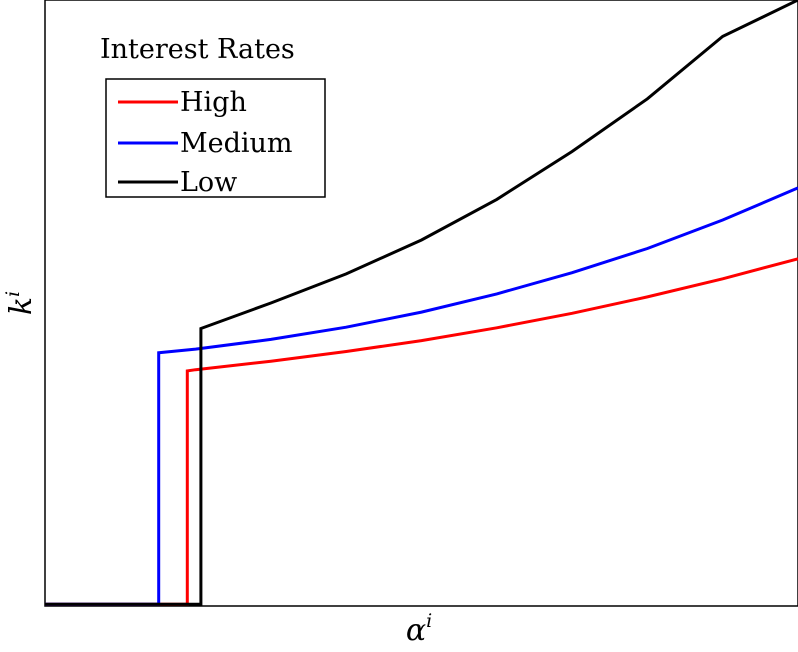 Image resolution: width=798 pixels, height=652 pixels. I want to click on svg-text: ki, so click(20, 303).